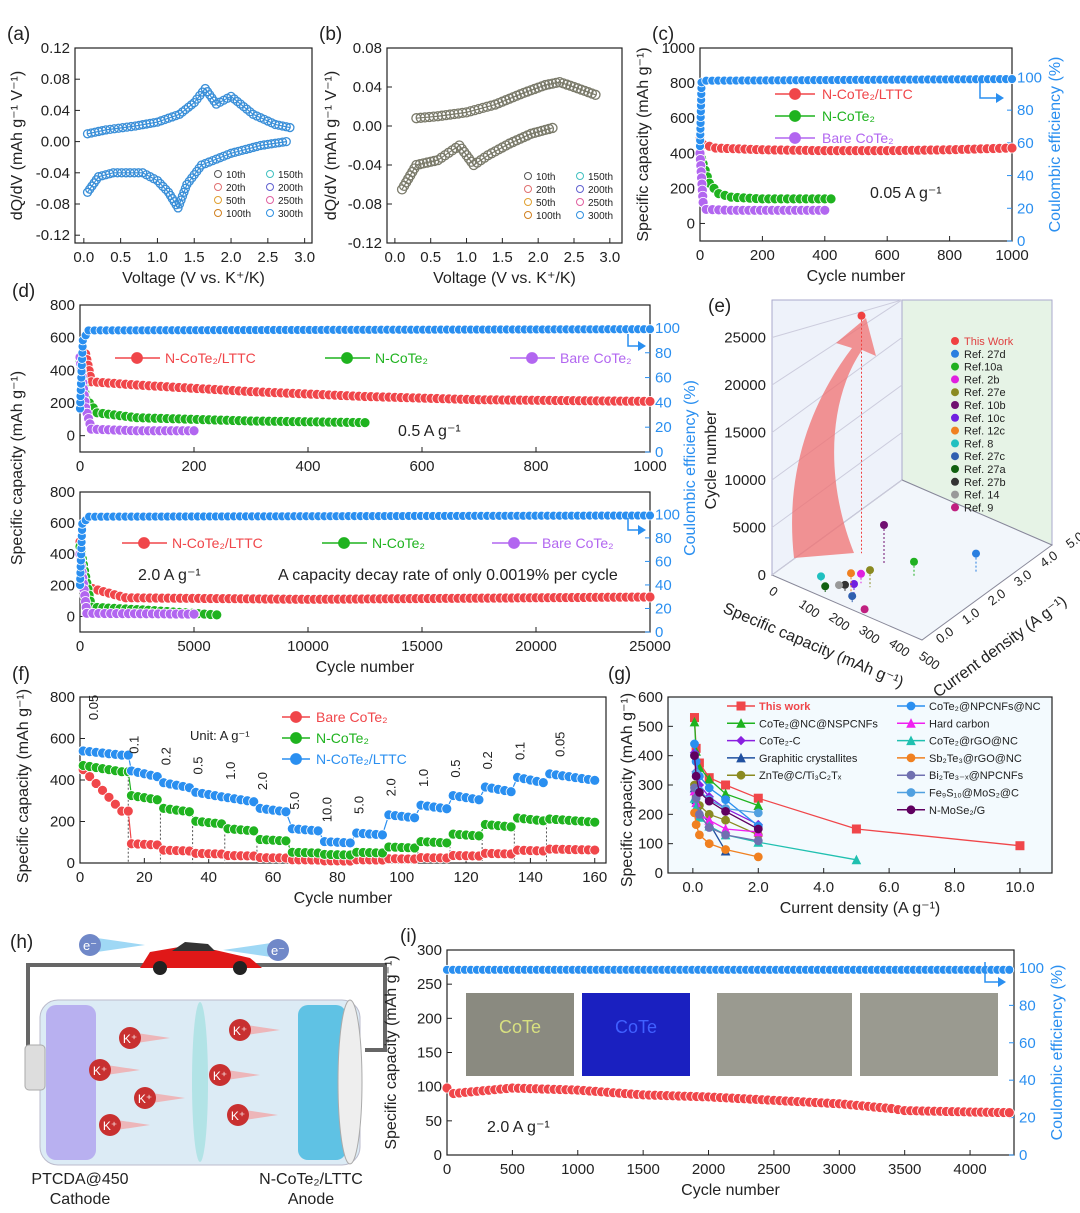 The image size is (1080, 1213). Describe the element at coordinates (929, 660) in the screenshot. I see `capacity-tick-label: 500` at that location.